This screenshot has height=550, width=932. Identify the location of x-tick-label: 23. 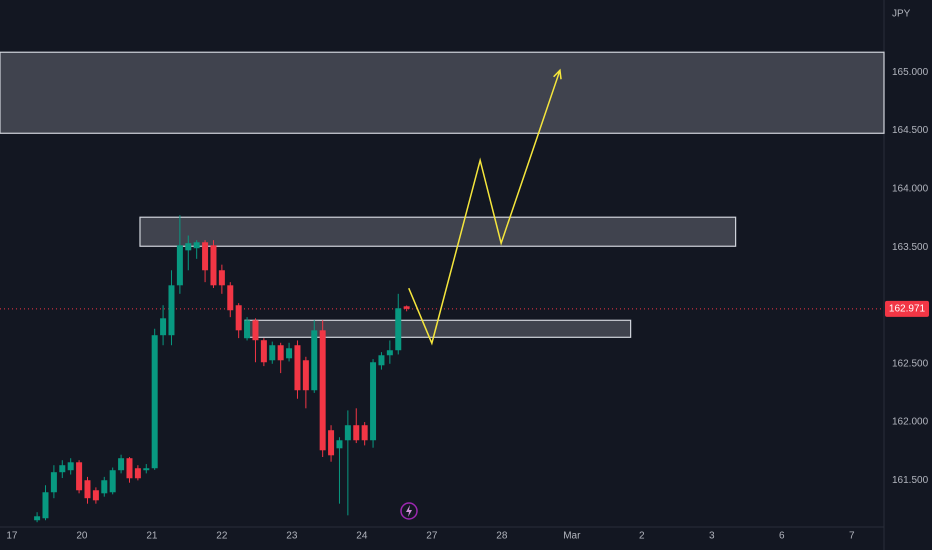
(292, 536).